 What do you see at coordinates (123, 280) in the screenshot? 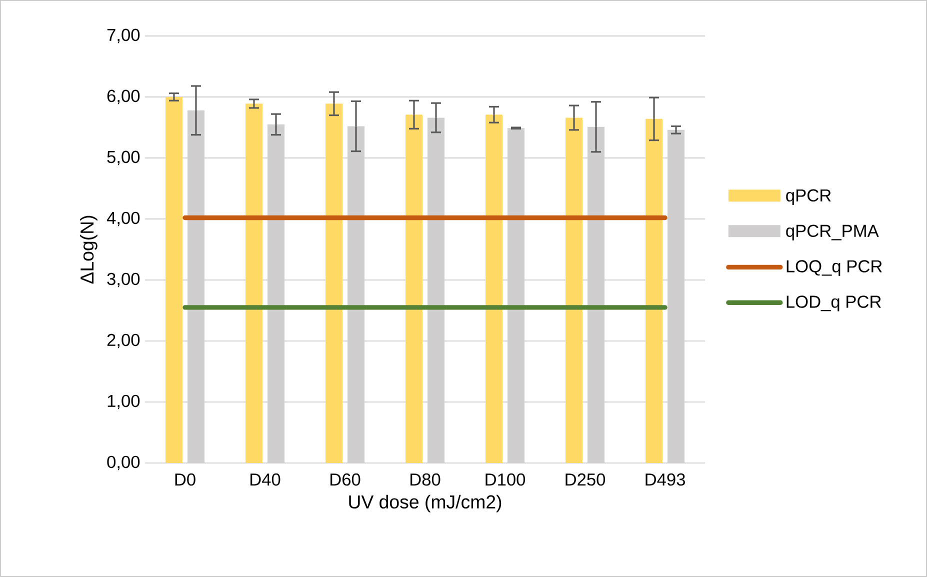
I see `y-tick-label: 3,00` at bounding box center [123, 280].